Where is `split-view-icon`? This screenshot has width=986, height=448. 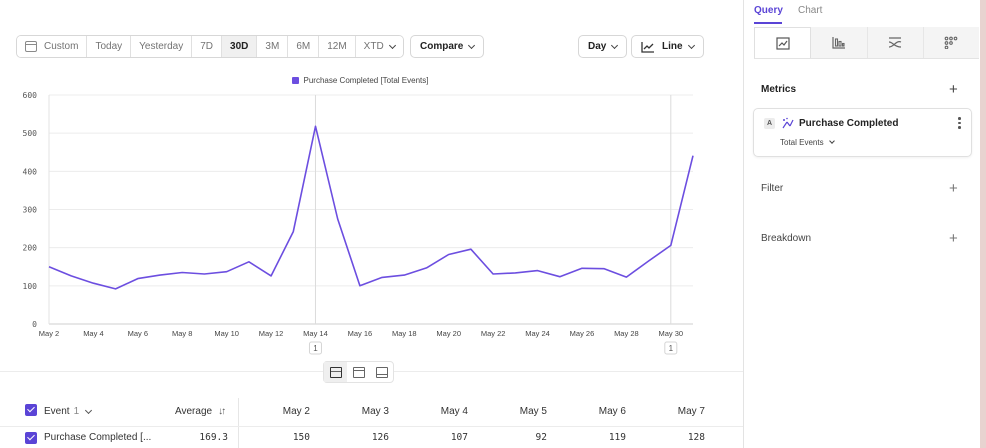 split-view-icon is located at coordinates (335, 372).